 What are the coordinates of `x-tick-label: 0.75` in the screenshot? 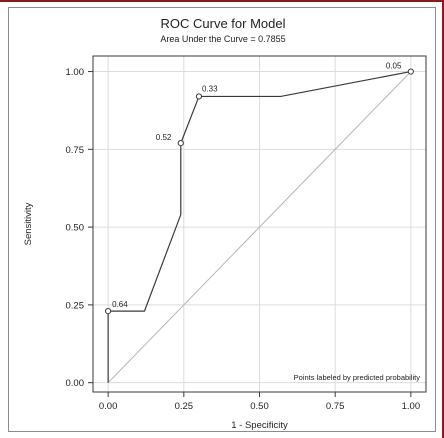 It's located at (335, 406).